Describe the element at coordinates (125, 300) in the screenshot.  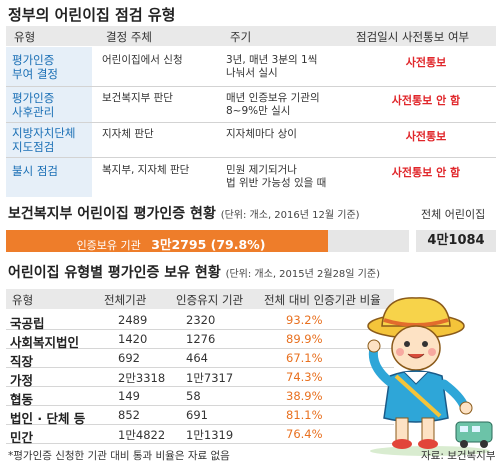
I see `header-total: 전체기관` at that location.